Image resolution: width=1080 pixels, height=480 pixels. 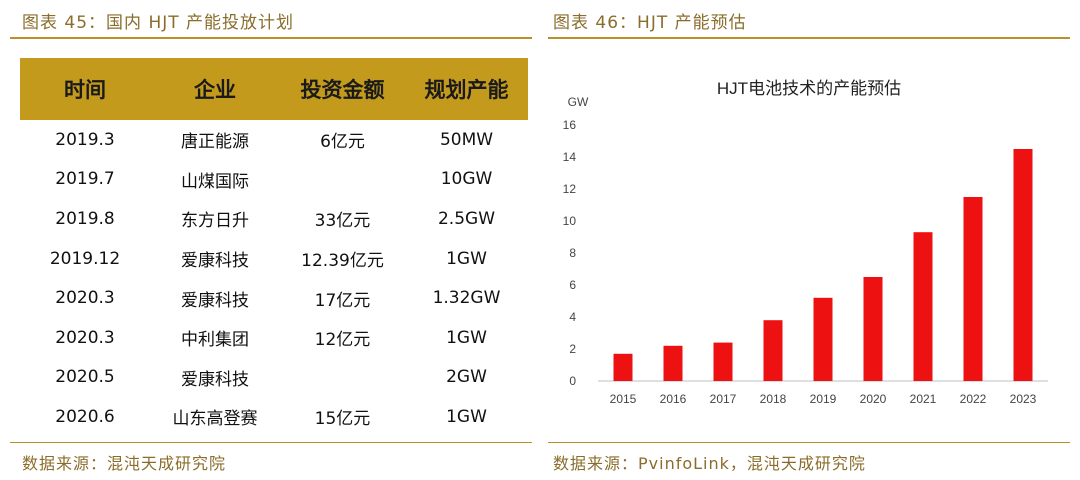 I want to click on chart-source-note: 数据来源：PvinfoLink，混沌天成研究院, so click(x=709, y=463).